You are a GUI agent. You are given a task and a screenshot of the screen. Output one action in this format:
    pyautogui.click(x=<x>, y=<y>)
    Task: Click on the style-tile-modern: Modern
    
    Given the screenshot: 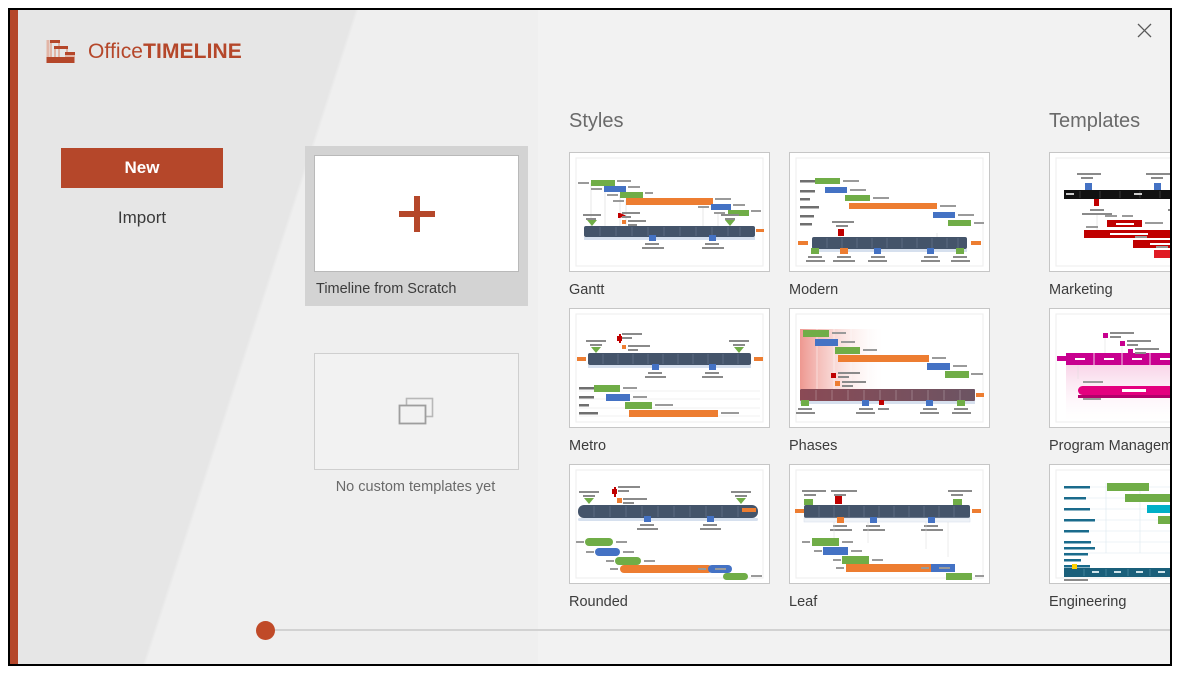 What is the action you would take?
    pyautogui.click(x=889, y=225)
    